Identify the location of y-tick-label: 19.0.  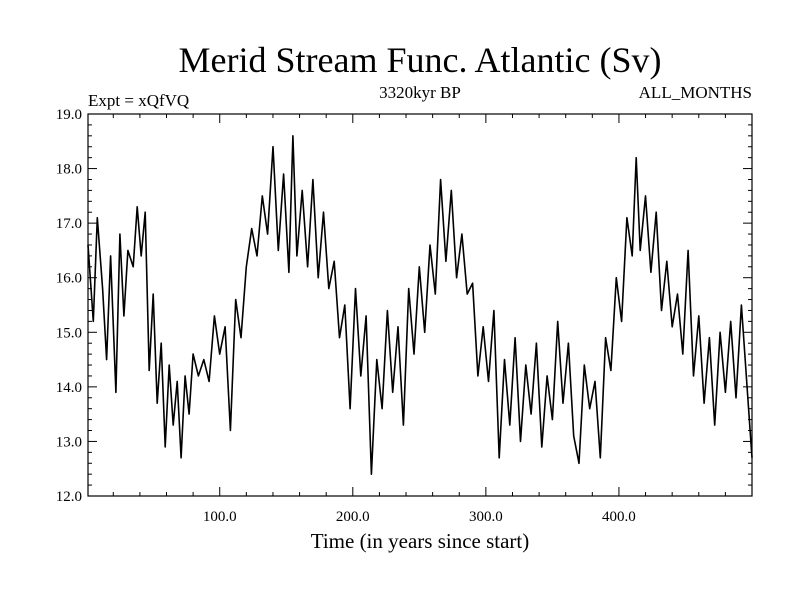
(69, 115).